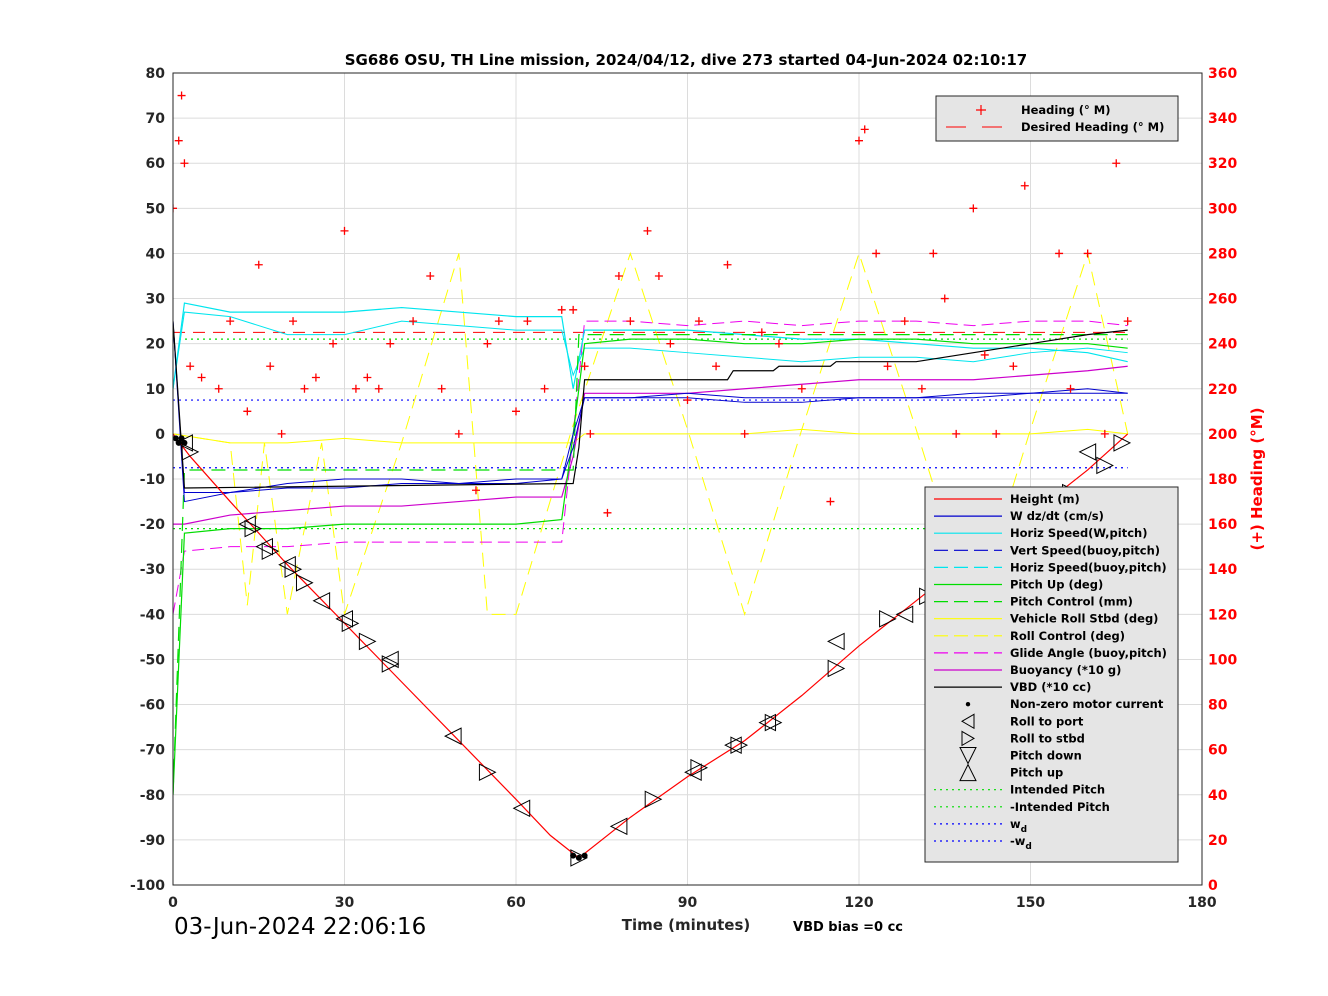 The height and width of the screenshot is (996, 1328). Describe the element at coordinates (153, 796) in the screenshot. I see `y-tick-label: -80` at that location.